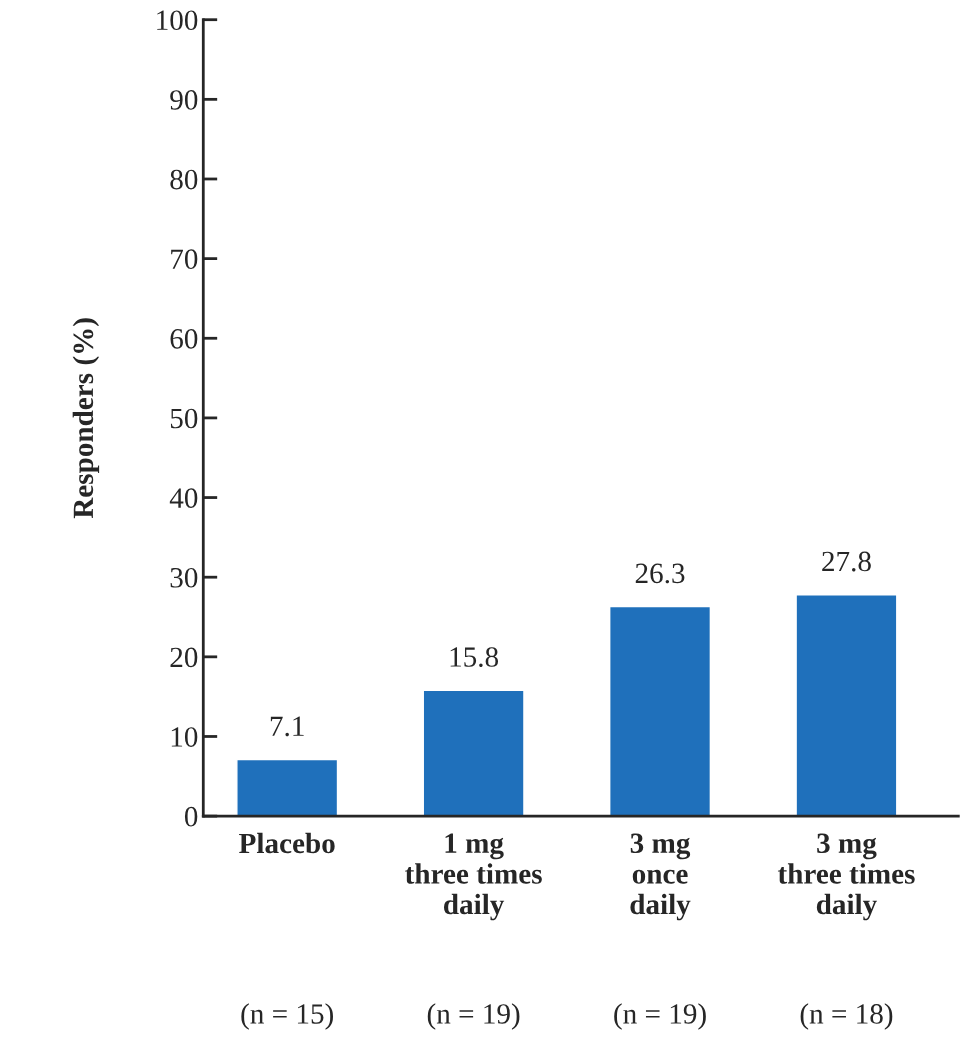 This screenshot has height=1037, width=968. I want to click on data-label: 7.1, so click(287, 726).